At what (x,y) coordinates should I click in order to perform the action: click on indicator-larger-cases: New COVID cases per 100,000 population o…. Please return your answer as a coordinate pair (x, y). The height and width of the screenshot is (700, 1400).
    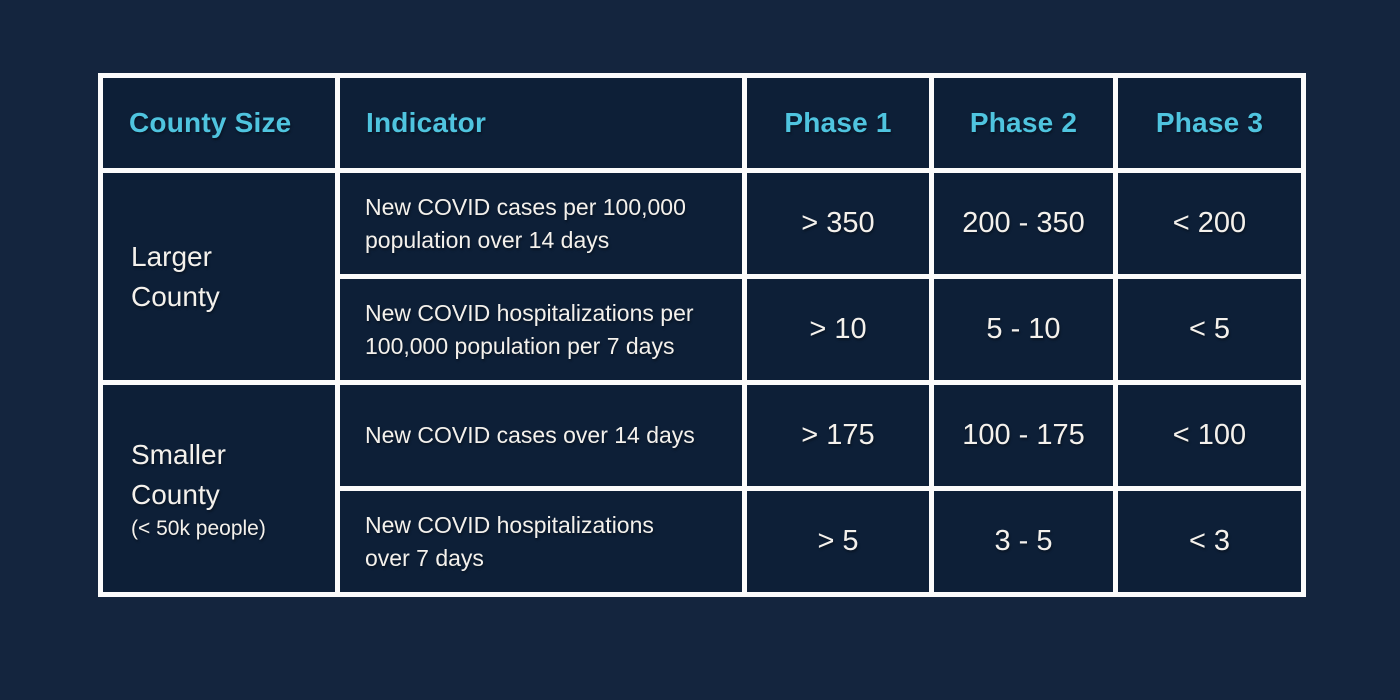
    Looking at the image, I should click on (541, 223).